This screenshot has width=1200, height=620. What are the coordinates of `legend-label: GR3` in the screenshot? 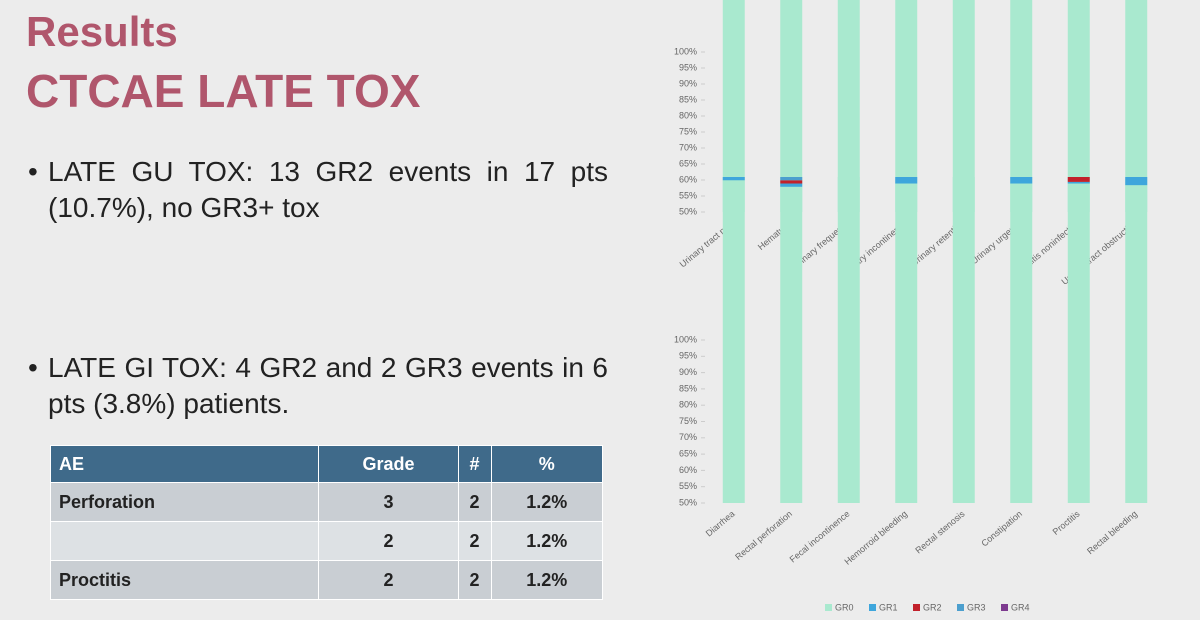 It's located at (976, 607).